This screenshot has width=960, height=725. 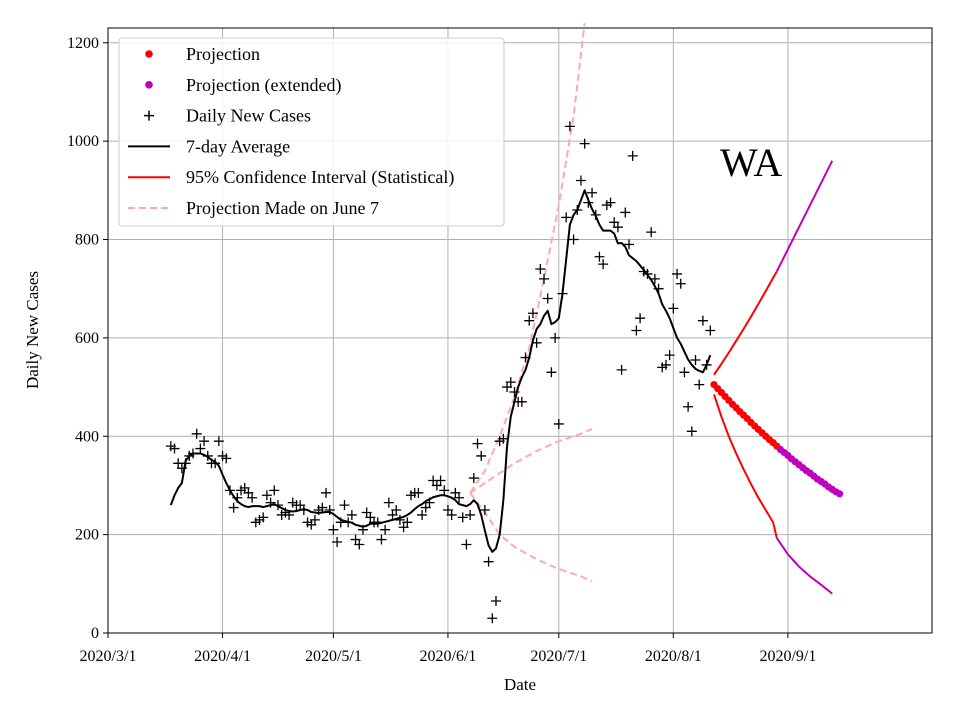 What do you see at coordinates (32, 330) in the screenshot?
I see `y-axis-label: Daily New Cases` at bounding box center [32, 330].